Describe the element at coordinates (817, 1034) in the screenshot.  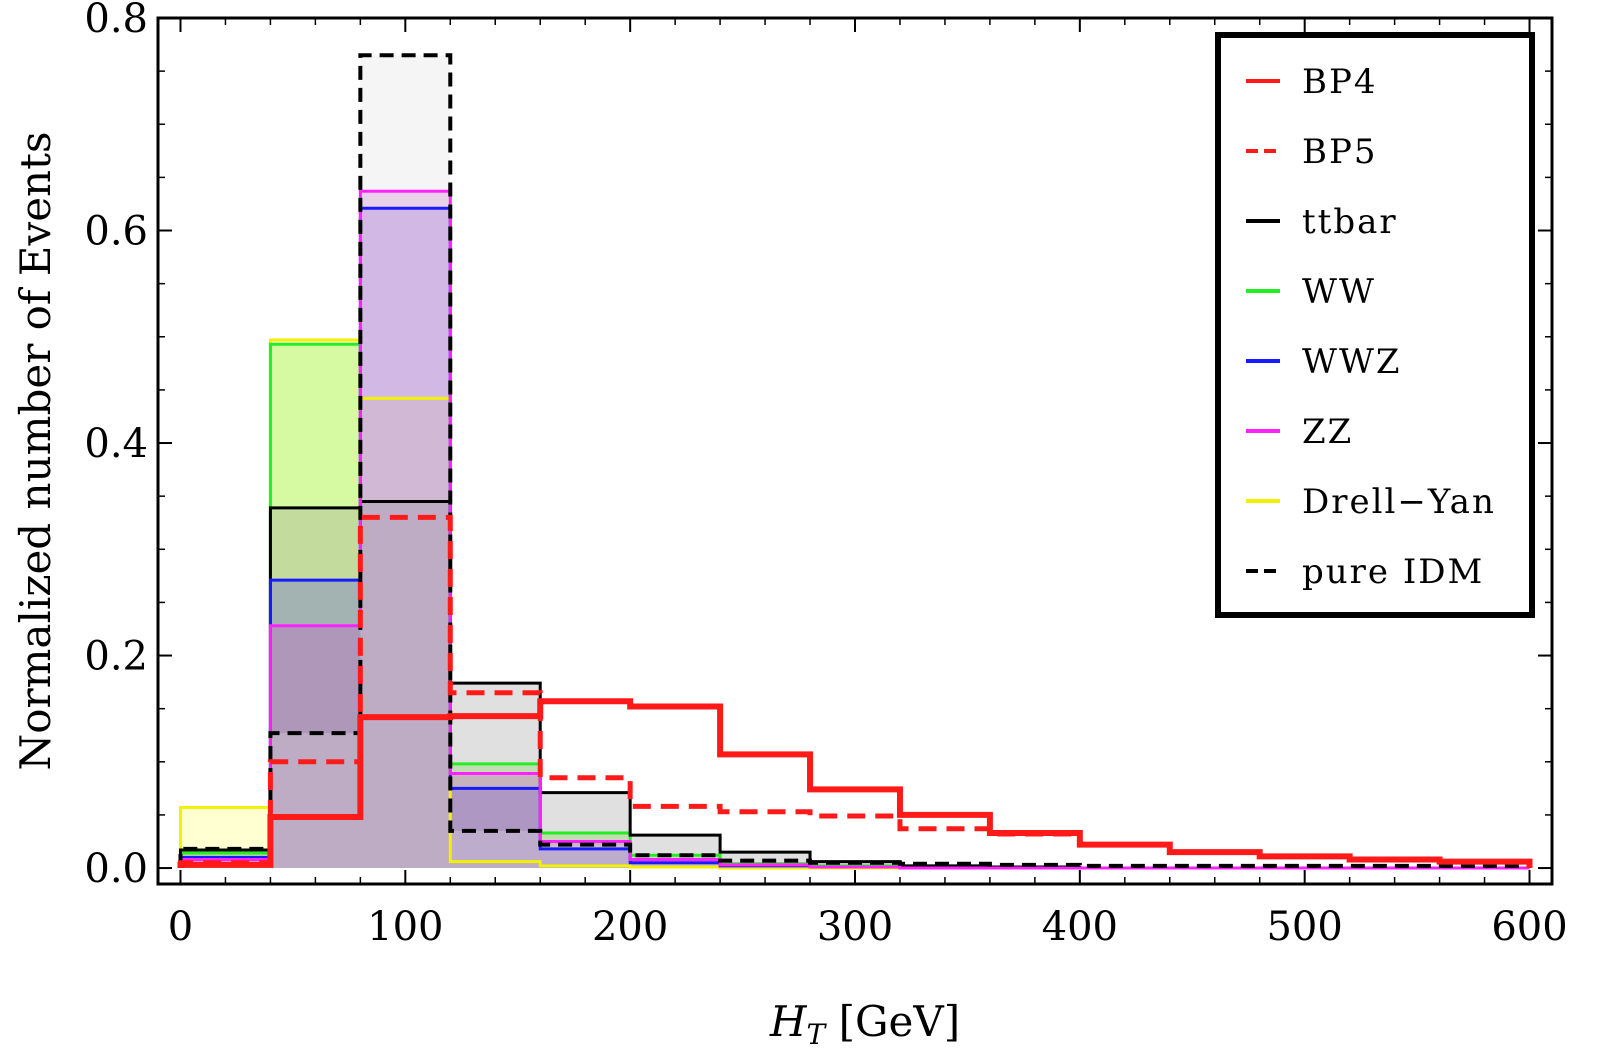
I see `x-axis-label-subscript: T` at that location.